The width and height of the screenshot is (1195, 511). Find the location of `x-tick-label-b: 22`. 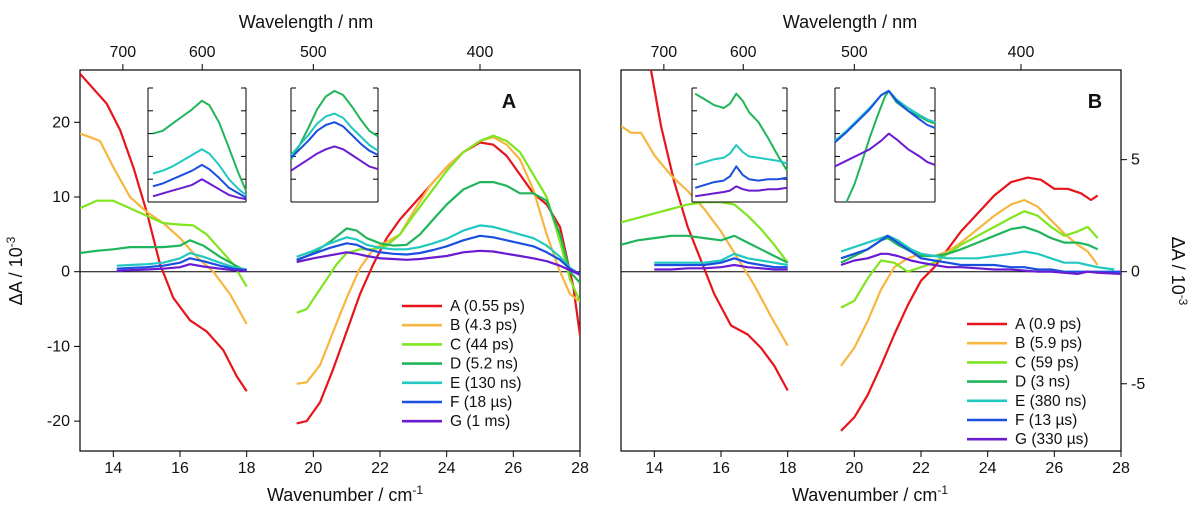

x-tick-label-b: 22 is located at coordinates (921, 468).